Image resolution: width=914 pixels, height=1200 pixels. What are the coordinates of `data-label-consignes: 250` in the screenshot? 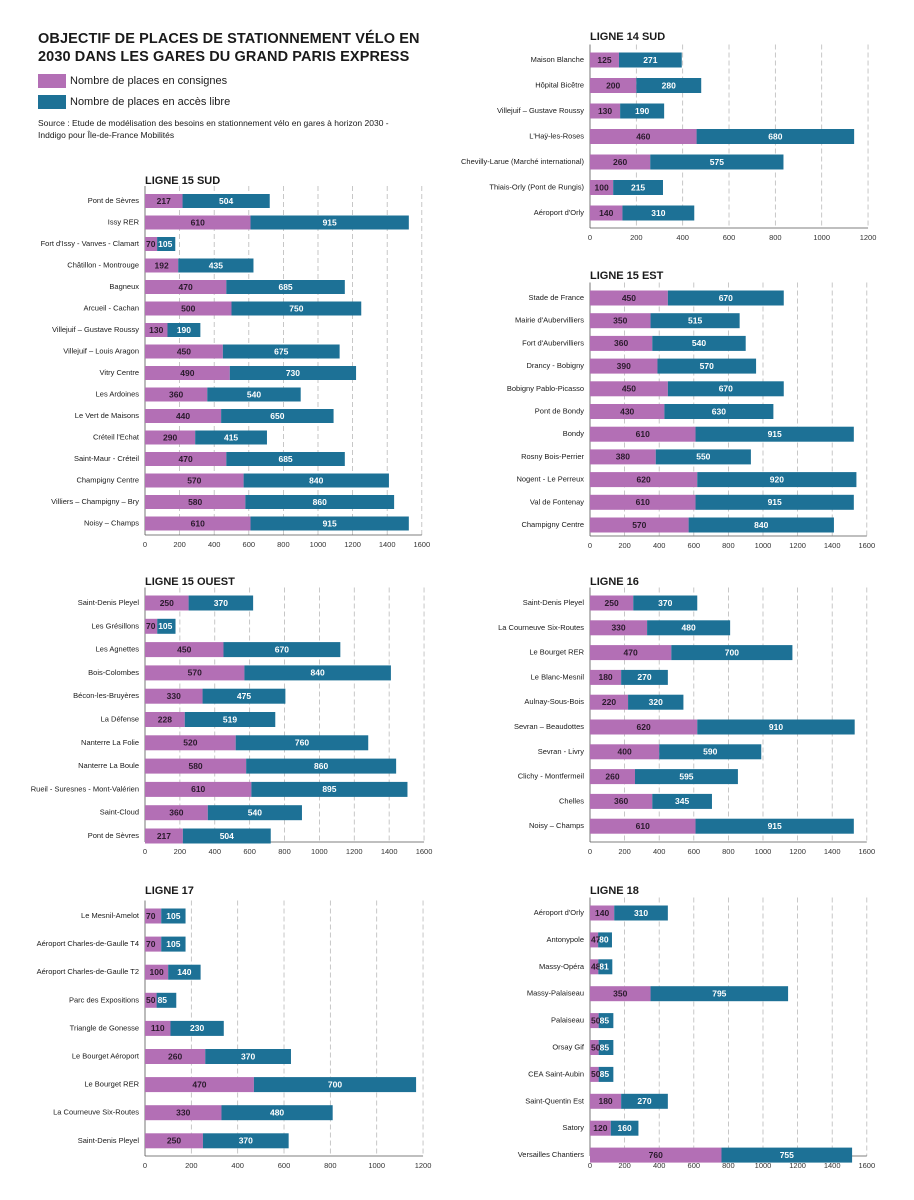 It's located at (167, 603).